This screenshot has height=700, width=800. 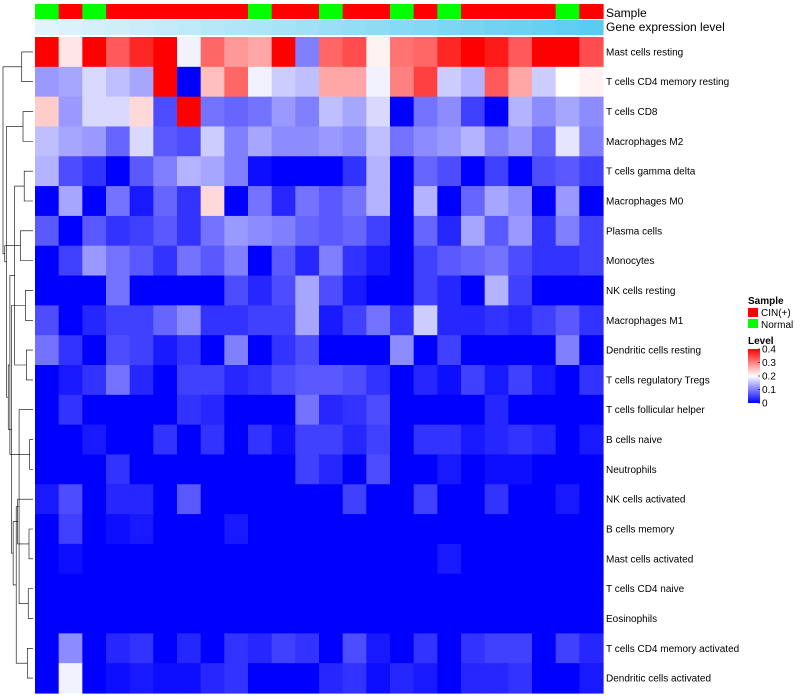 What do you see at coordinates (626, 13) in the screenshot?
I see `sample-annotation-label: Sample` at bounding box center [626, 13].